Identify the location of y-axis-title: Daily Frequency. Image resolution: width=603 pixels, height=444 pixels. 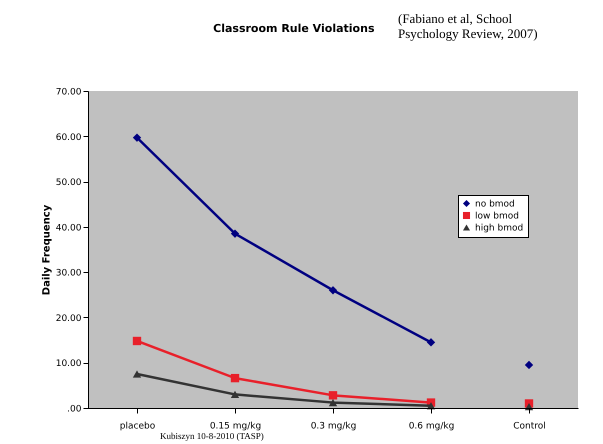
(47, 250).